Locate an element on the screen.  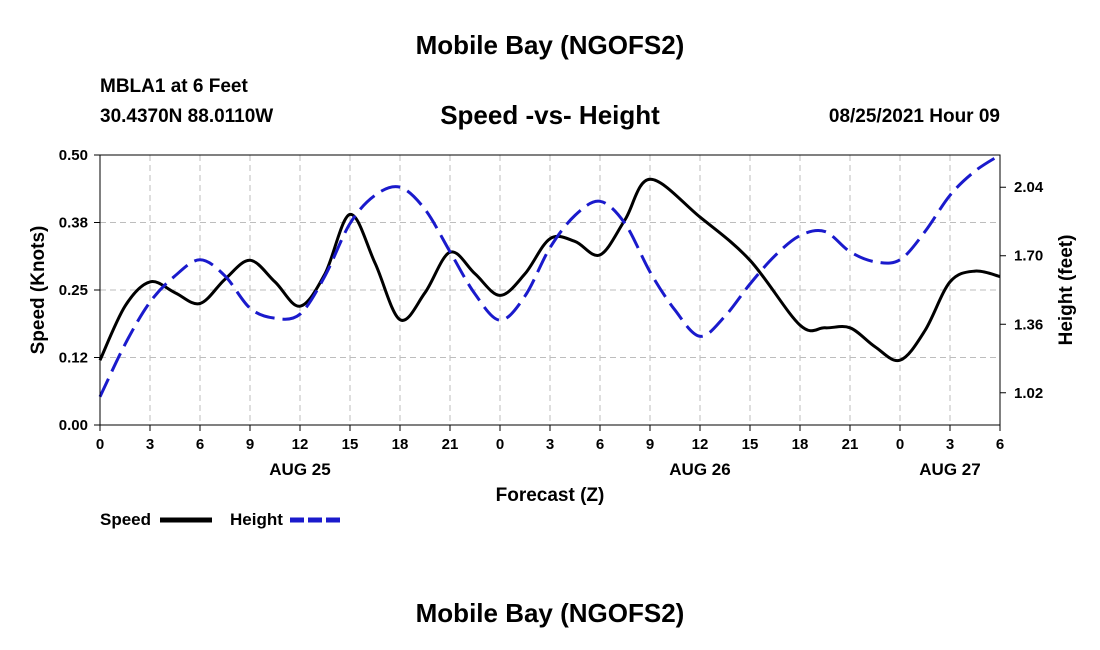
y-left-tick-label: 0.25 is located at coordinates (73, 290).